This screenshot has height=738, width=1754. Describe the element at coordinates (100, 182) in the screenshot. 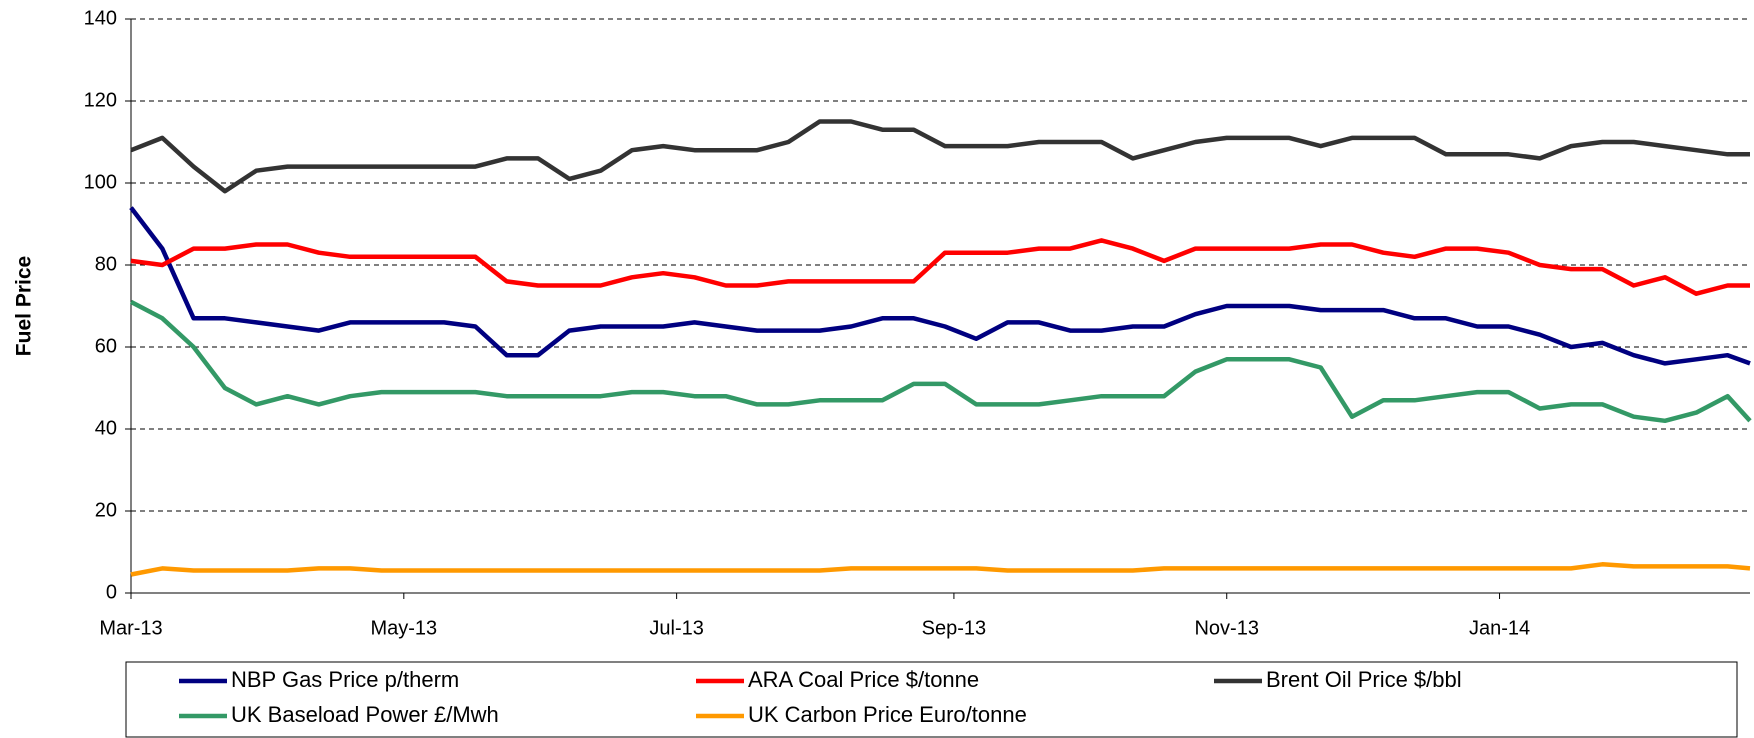

I see `y-tick-label: 100` at that location.